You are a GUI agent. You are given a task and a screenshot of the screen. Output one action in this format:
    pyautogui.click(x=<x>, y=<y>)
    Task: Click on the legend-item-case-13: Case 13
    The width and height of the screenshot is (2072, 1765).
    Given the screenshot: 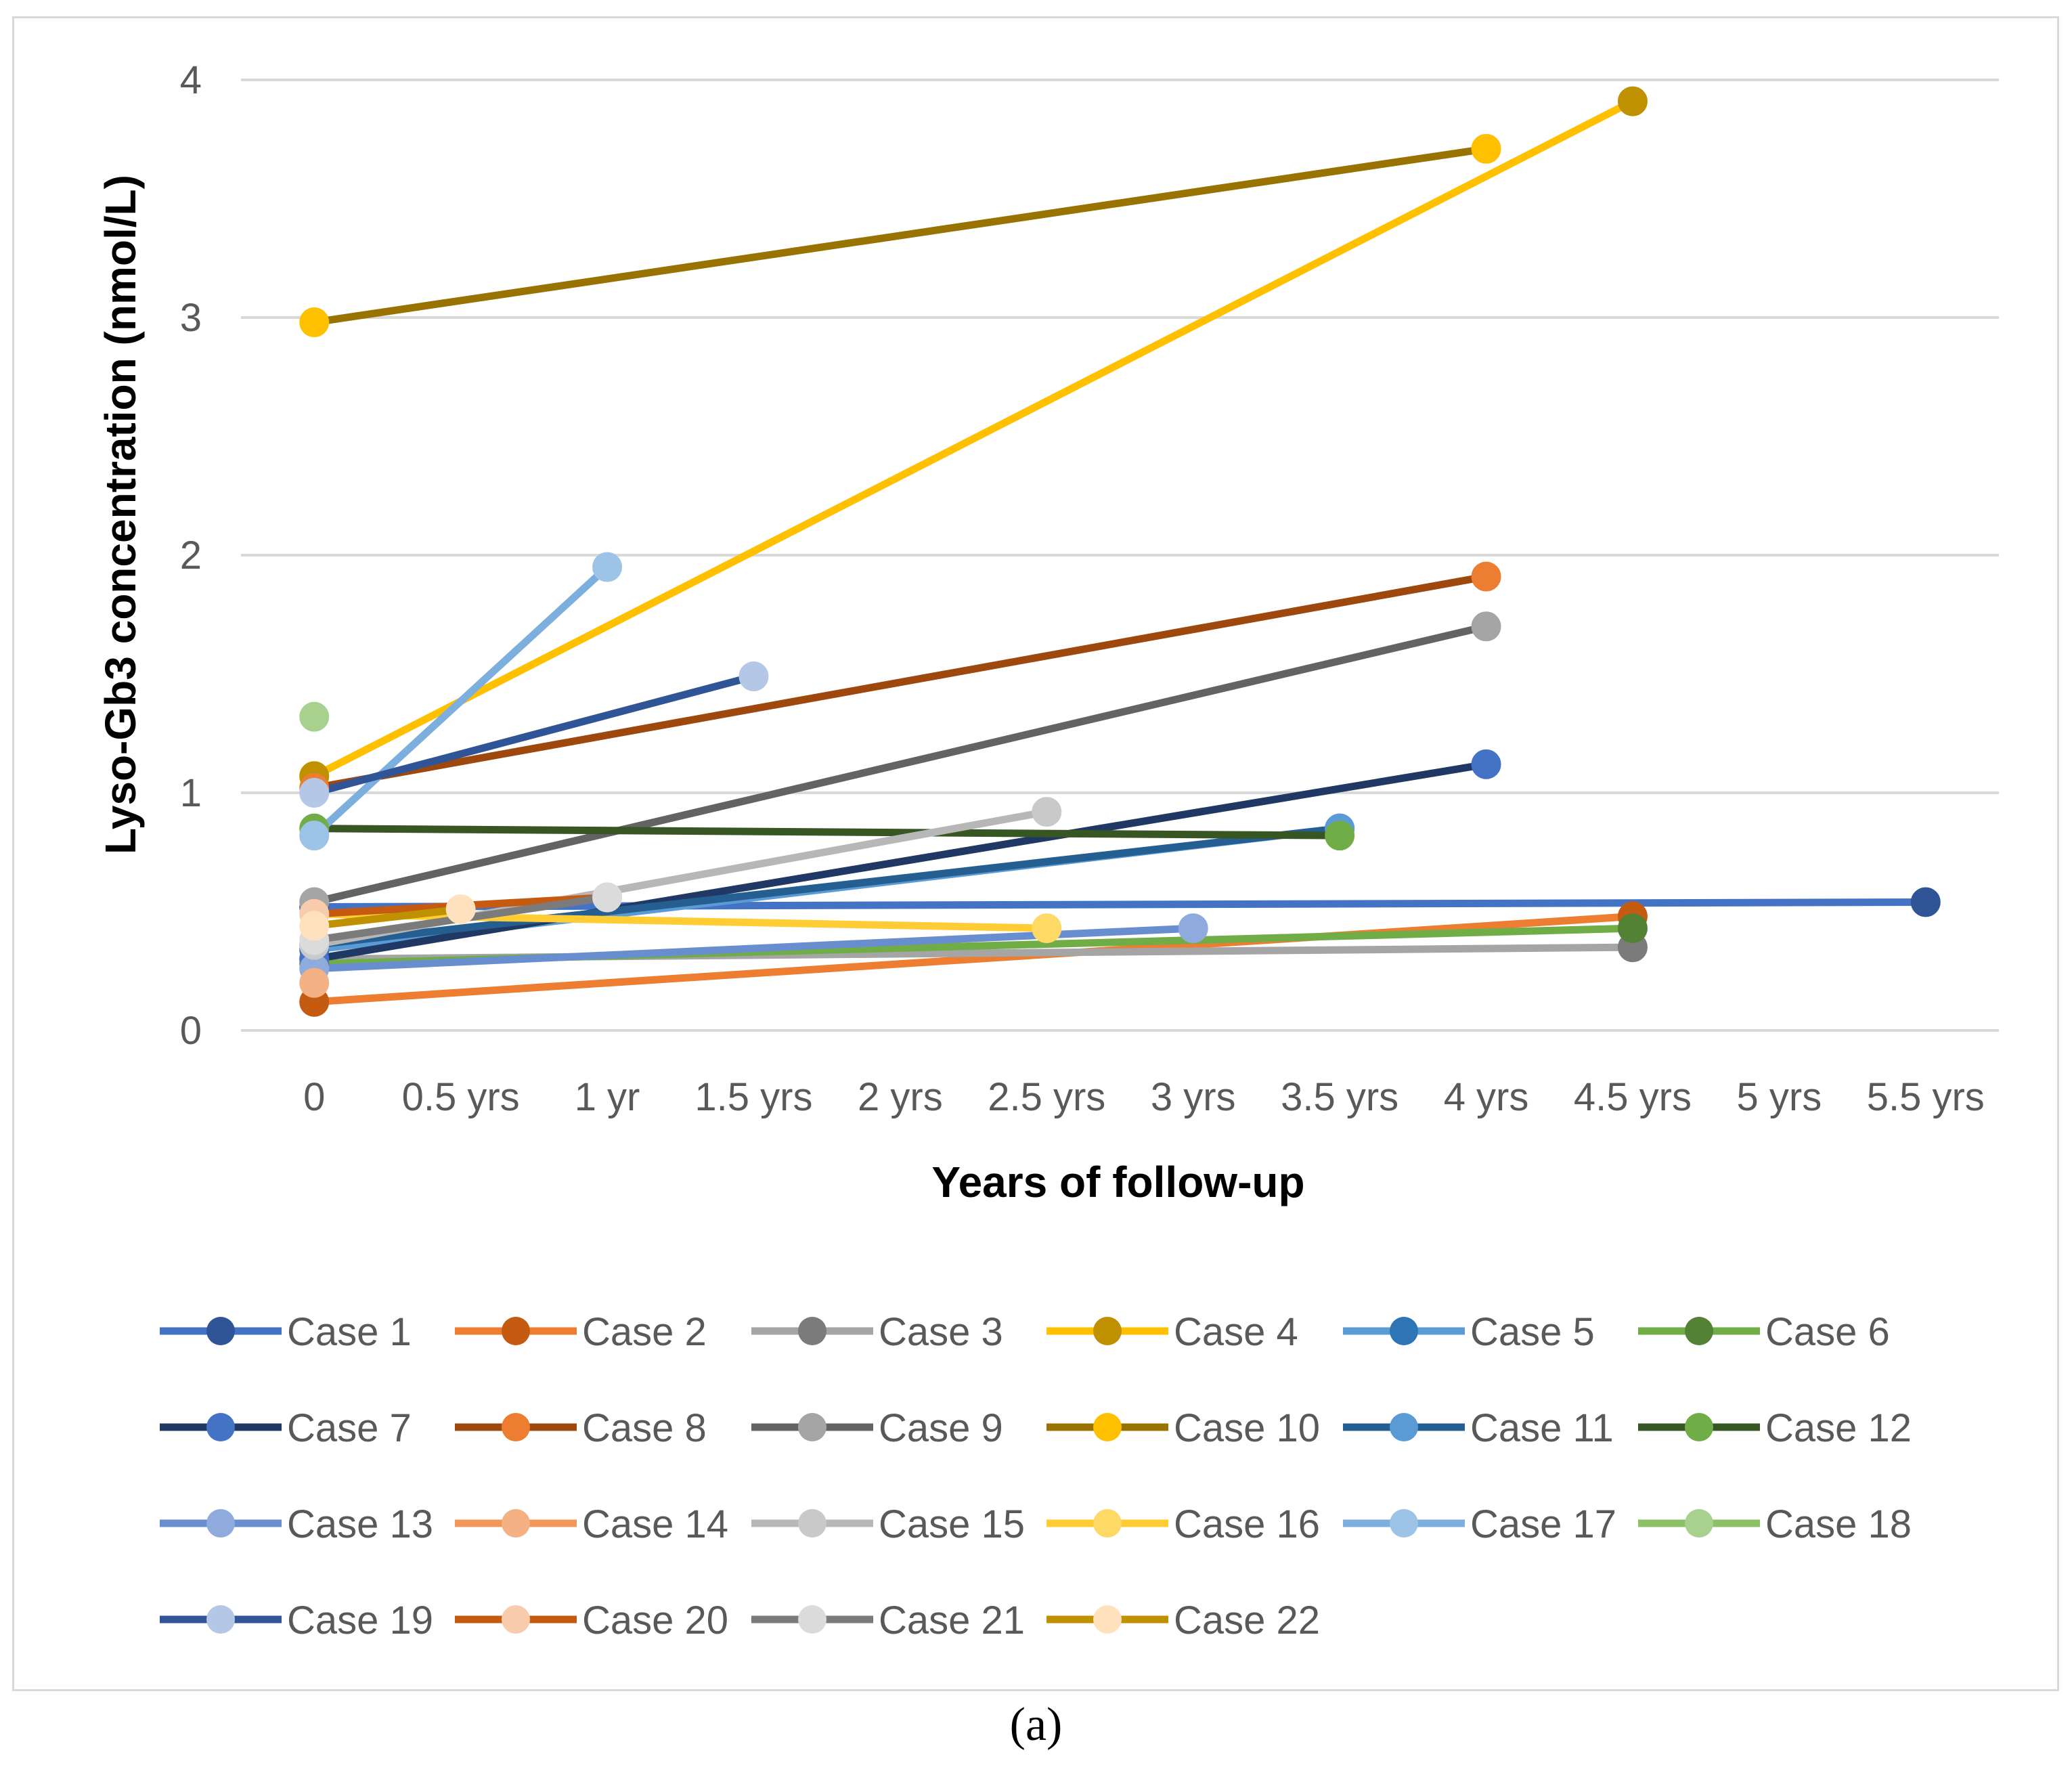 What is the action you would take?
    pyautogui.click(x=296, y=1524)
    